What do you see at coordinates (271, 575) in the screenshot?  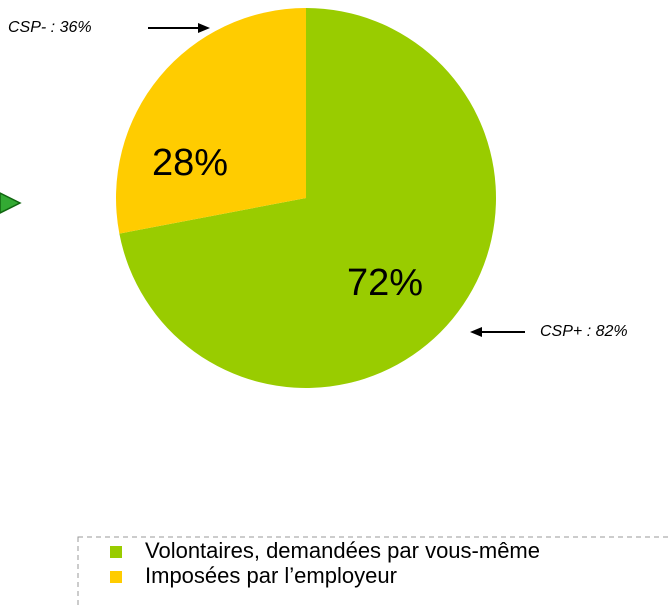 I see `legend-label: Imposées par l’employeur` at bounding box center [271, 575].